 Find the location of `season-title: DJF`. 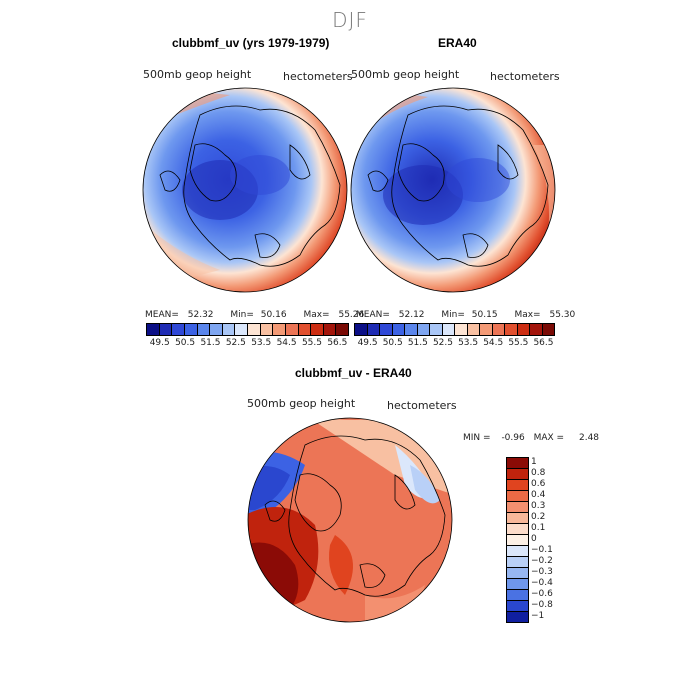

season-title: DJF is located at coordinates (350, 20).